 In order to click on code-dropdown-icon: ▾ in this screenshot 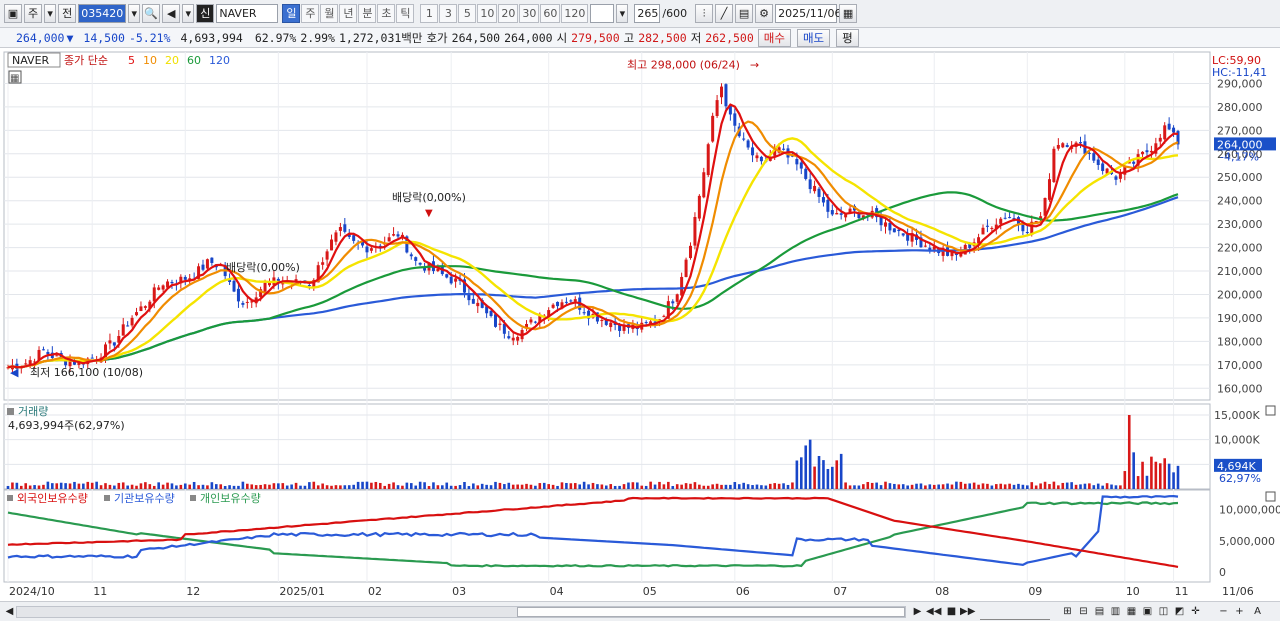, I will do `click(134, 13)`.